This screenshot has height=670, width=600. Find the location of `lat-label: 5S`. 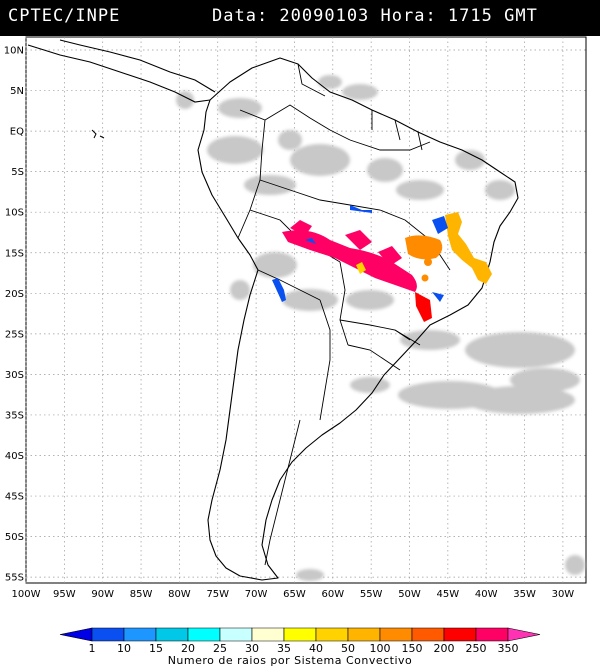

lat-label: 5S is located at coordinates (17, 172).